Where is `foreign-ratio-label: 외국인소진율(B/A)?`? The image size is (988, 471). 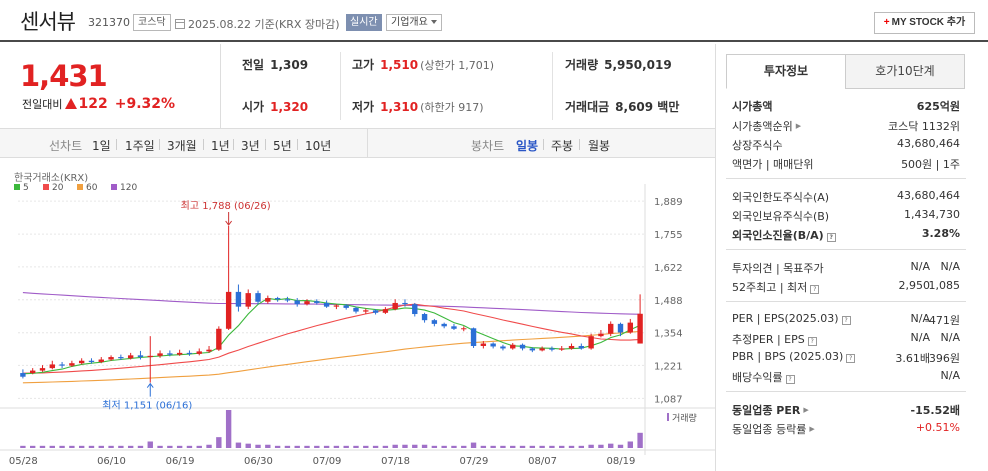
foreign-ratio-label: 외국인소진율(B/A)? is located at coordinates (784, 235).